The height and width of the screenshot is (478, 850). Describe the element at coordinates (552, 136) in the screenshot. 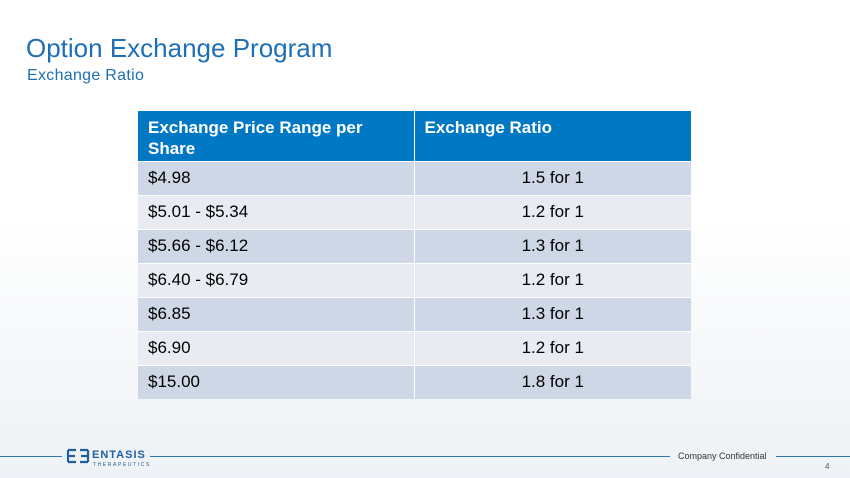

I see `header-exchange-ratio: Exchange Ratio` at that location.